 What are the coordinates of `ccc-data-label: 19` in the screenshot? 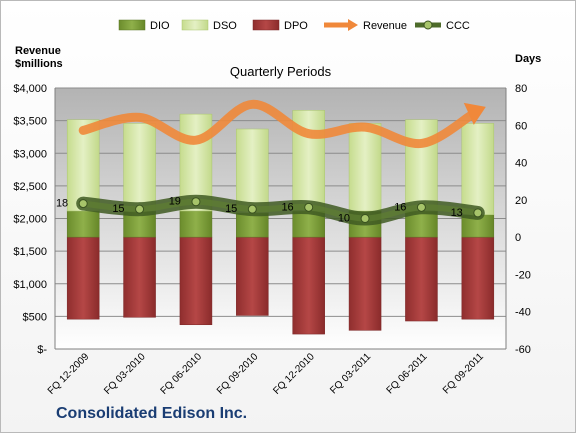 It's located at (175, 202).